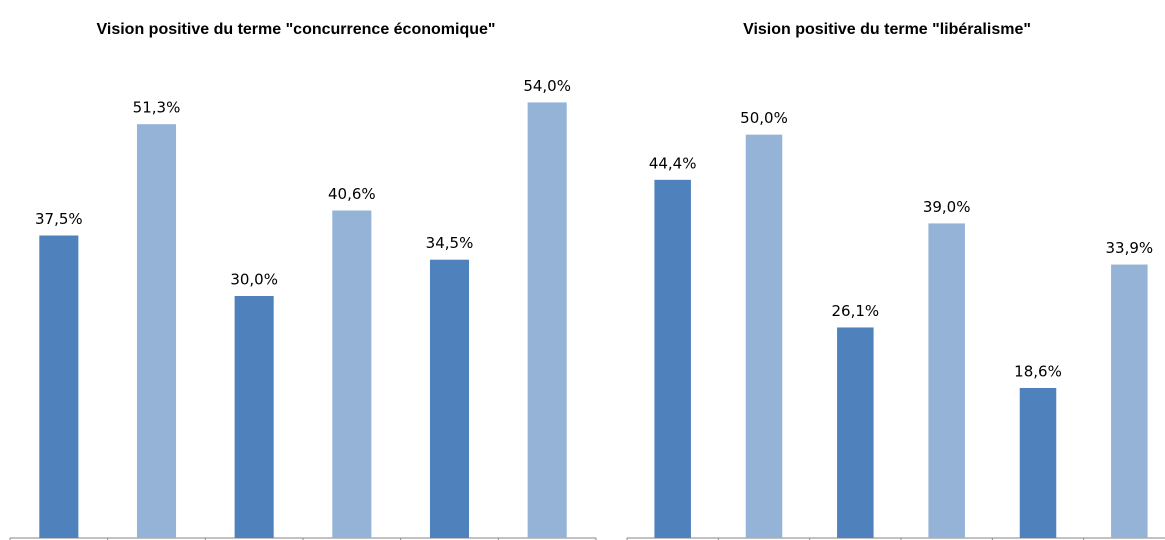 This screenshot has height=540, width=1165. What do you see at coordinates (450, 243) in the screenshot?
I see `value-label: 34,5%` at bounding box center [450, 243].